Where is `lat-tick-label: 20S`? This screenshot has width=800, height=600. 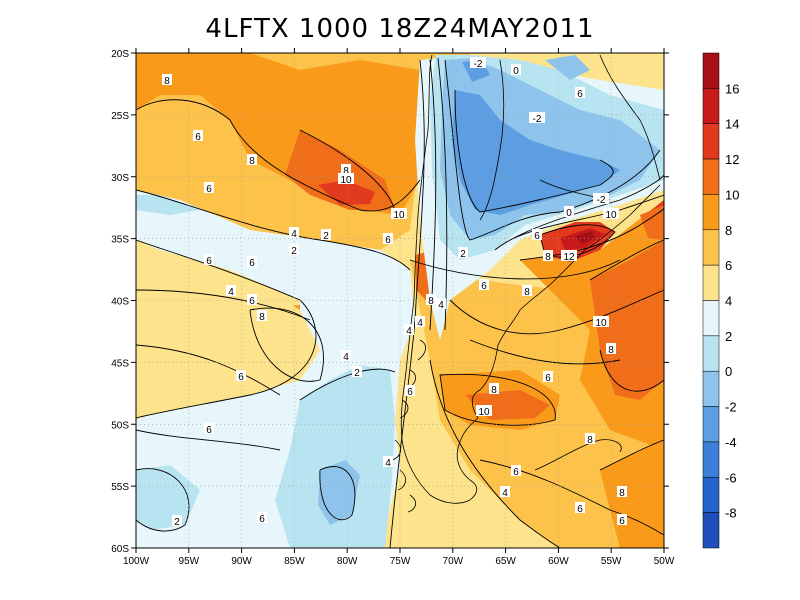 lat-tick-label: 20S is located at coordinates (120, 54).